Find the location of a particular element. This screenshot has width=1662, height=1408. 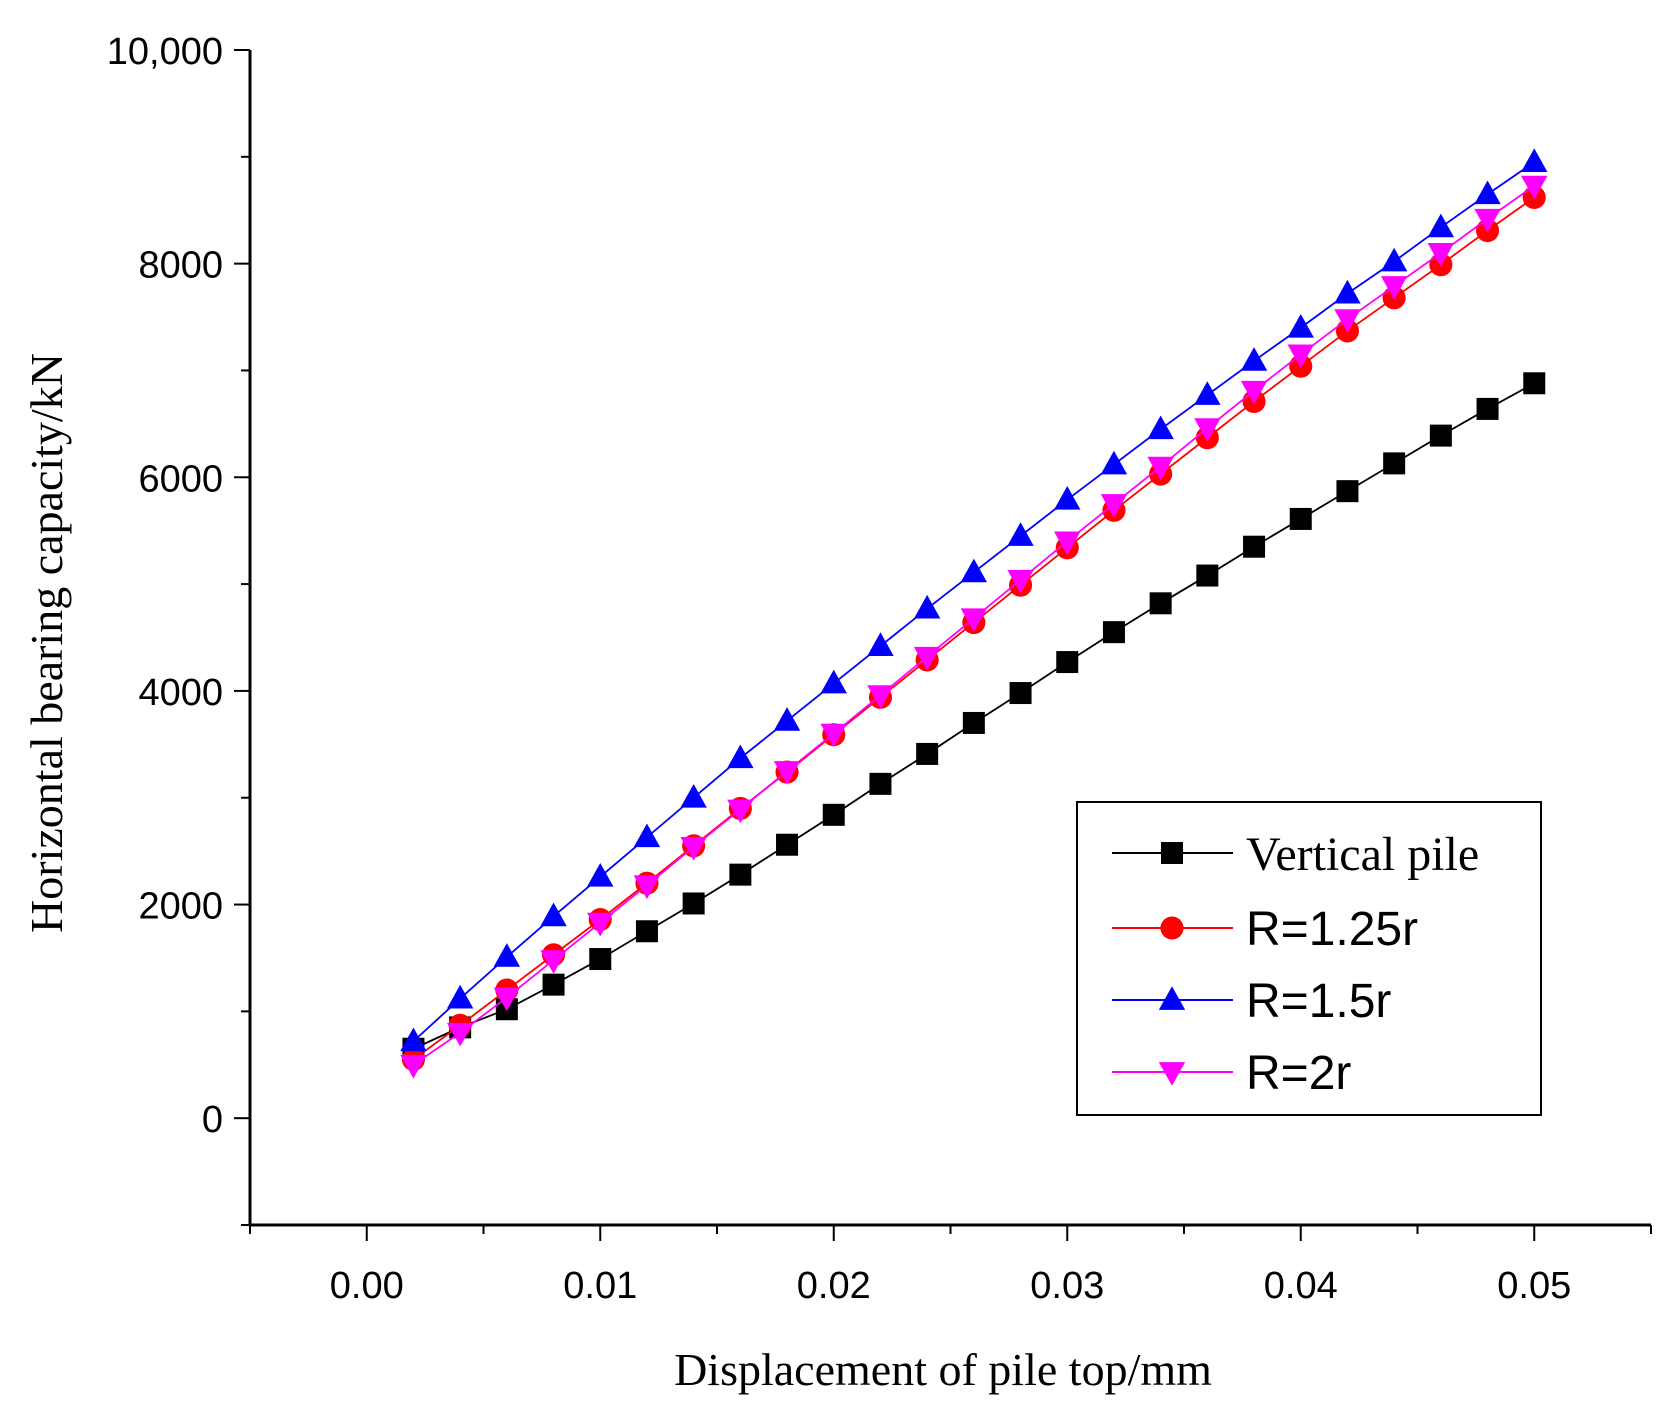

x-tick-label: 0.04 is located at coordinates (1301, 1286).